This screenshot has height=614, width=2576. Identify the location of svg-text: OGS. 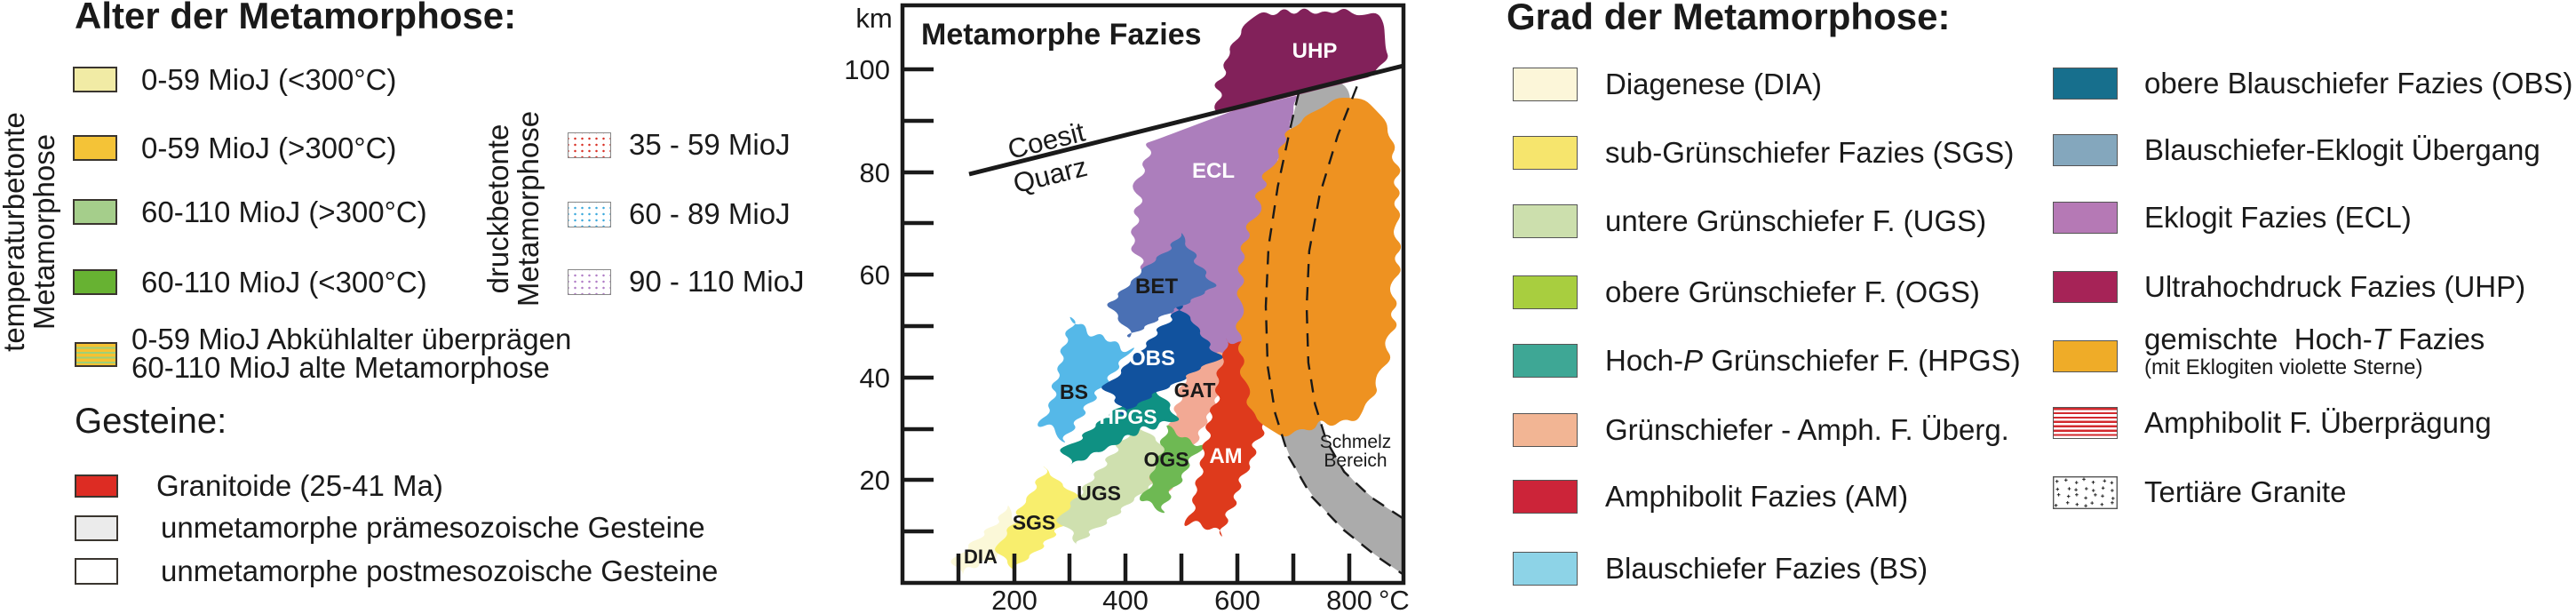
(1166, 460).